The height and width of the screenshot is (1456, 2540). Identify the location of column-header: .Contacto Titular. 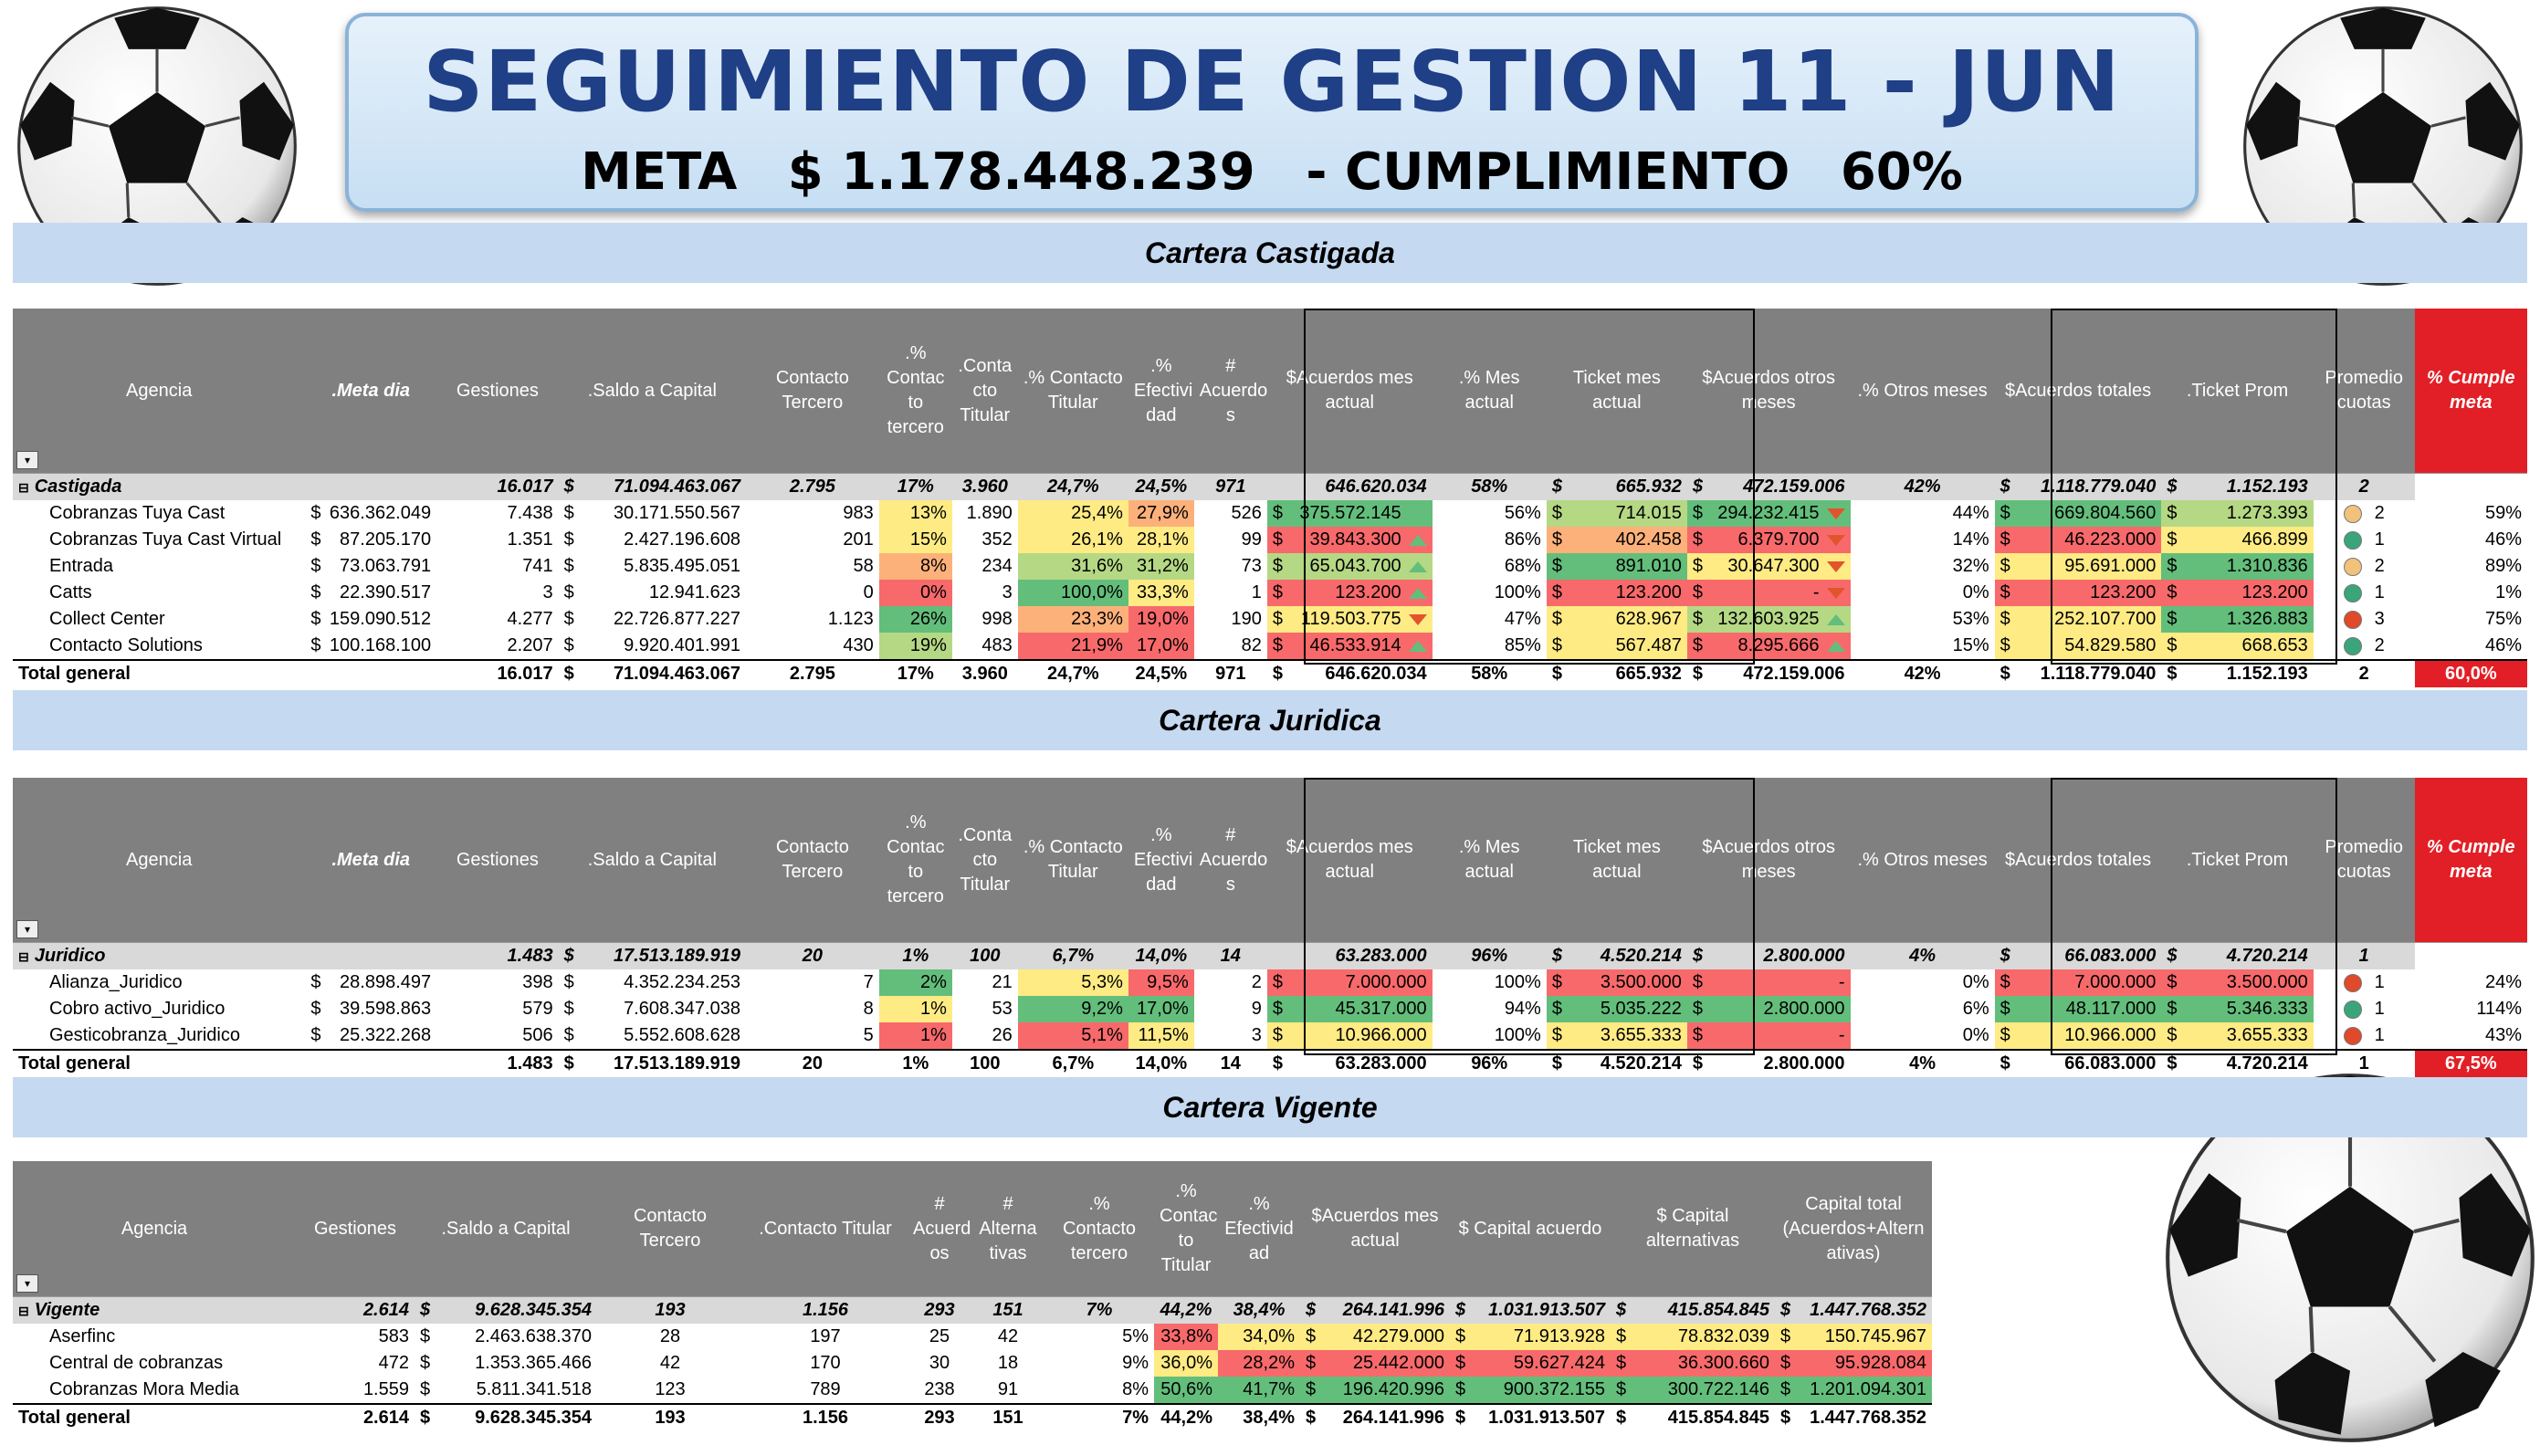
(825, 1229).